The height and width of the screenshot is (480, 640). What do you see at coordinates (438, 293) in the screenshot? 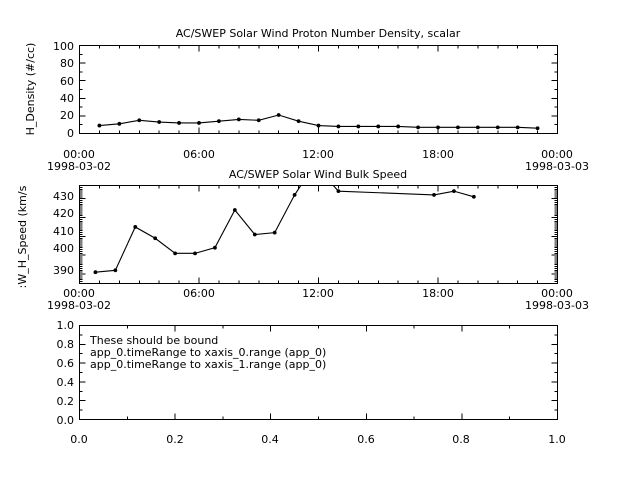
I see `panel-speed-xtick-3: 18:00` at bounding box center [438, 293].